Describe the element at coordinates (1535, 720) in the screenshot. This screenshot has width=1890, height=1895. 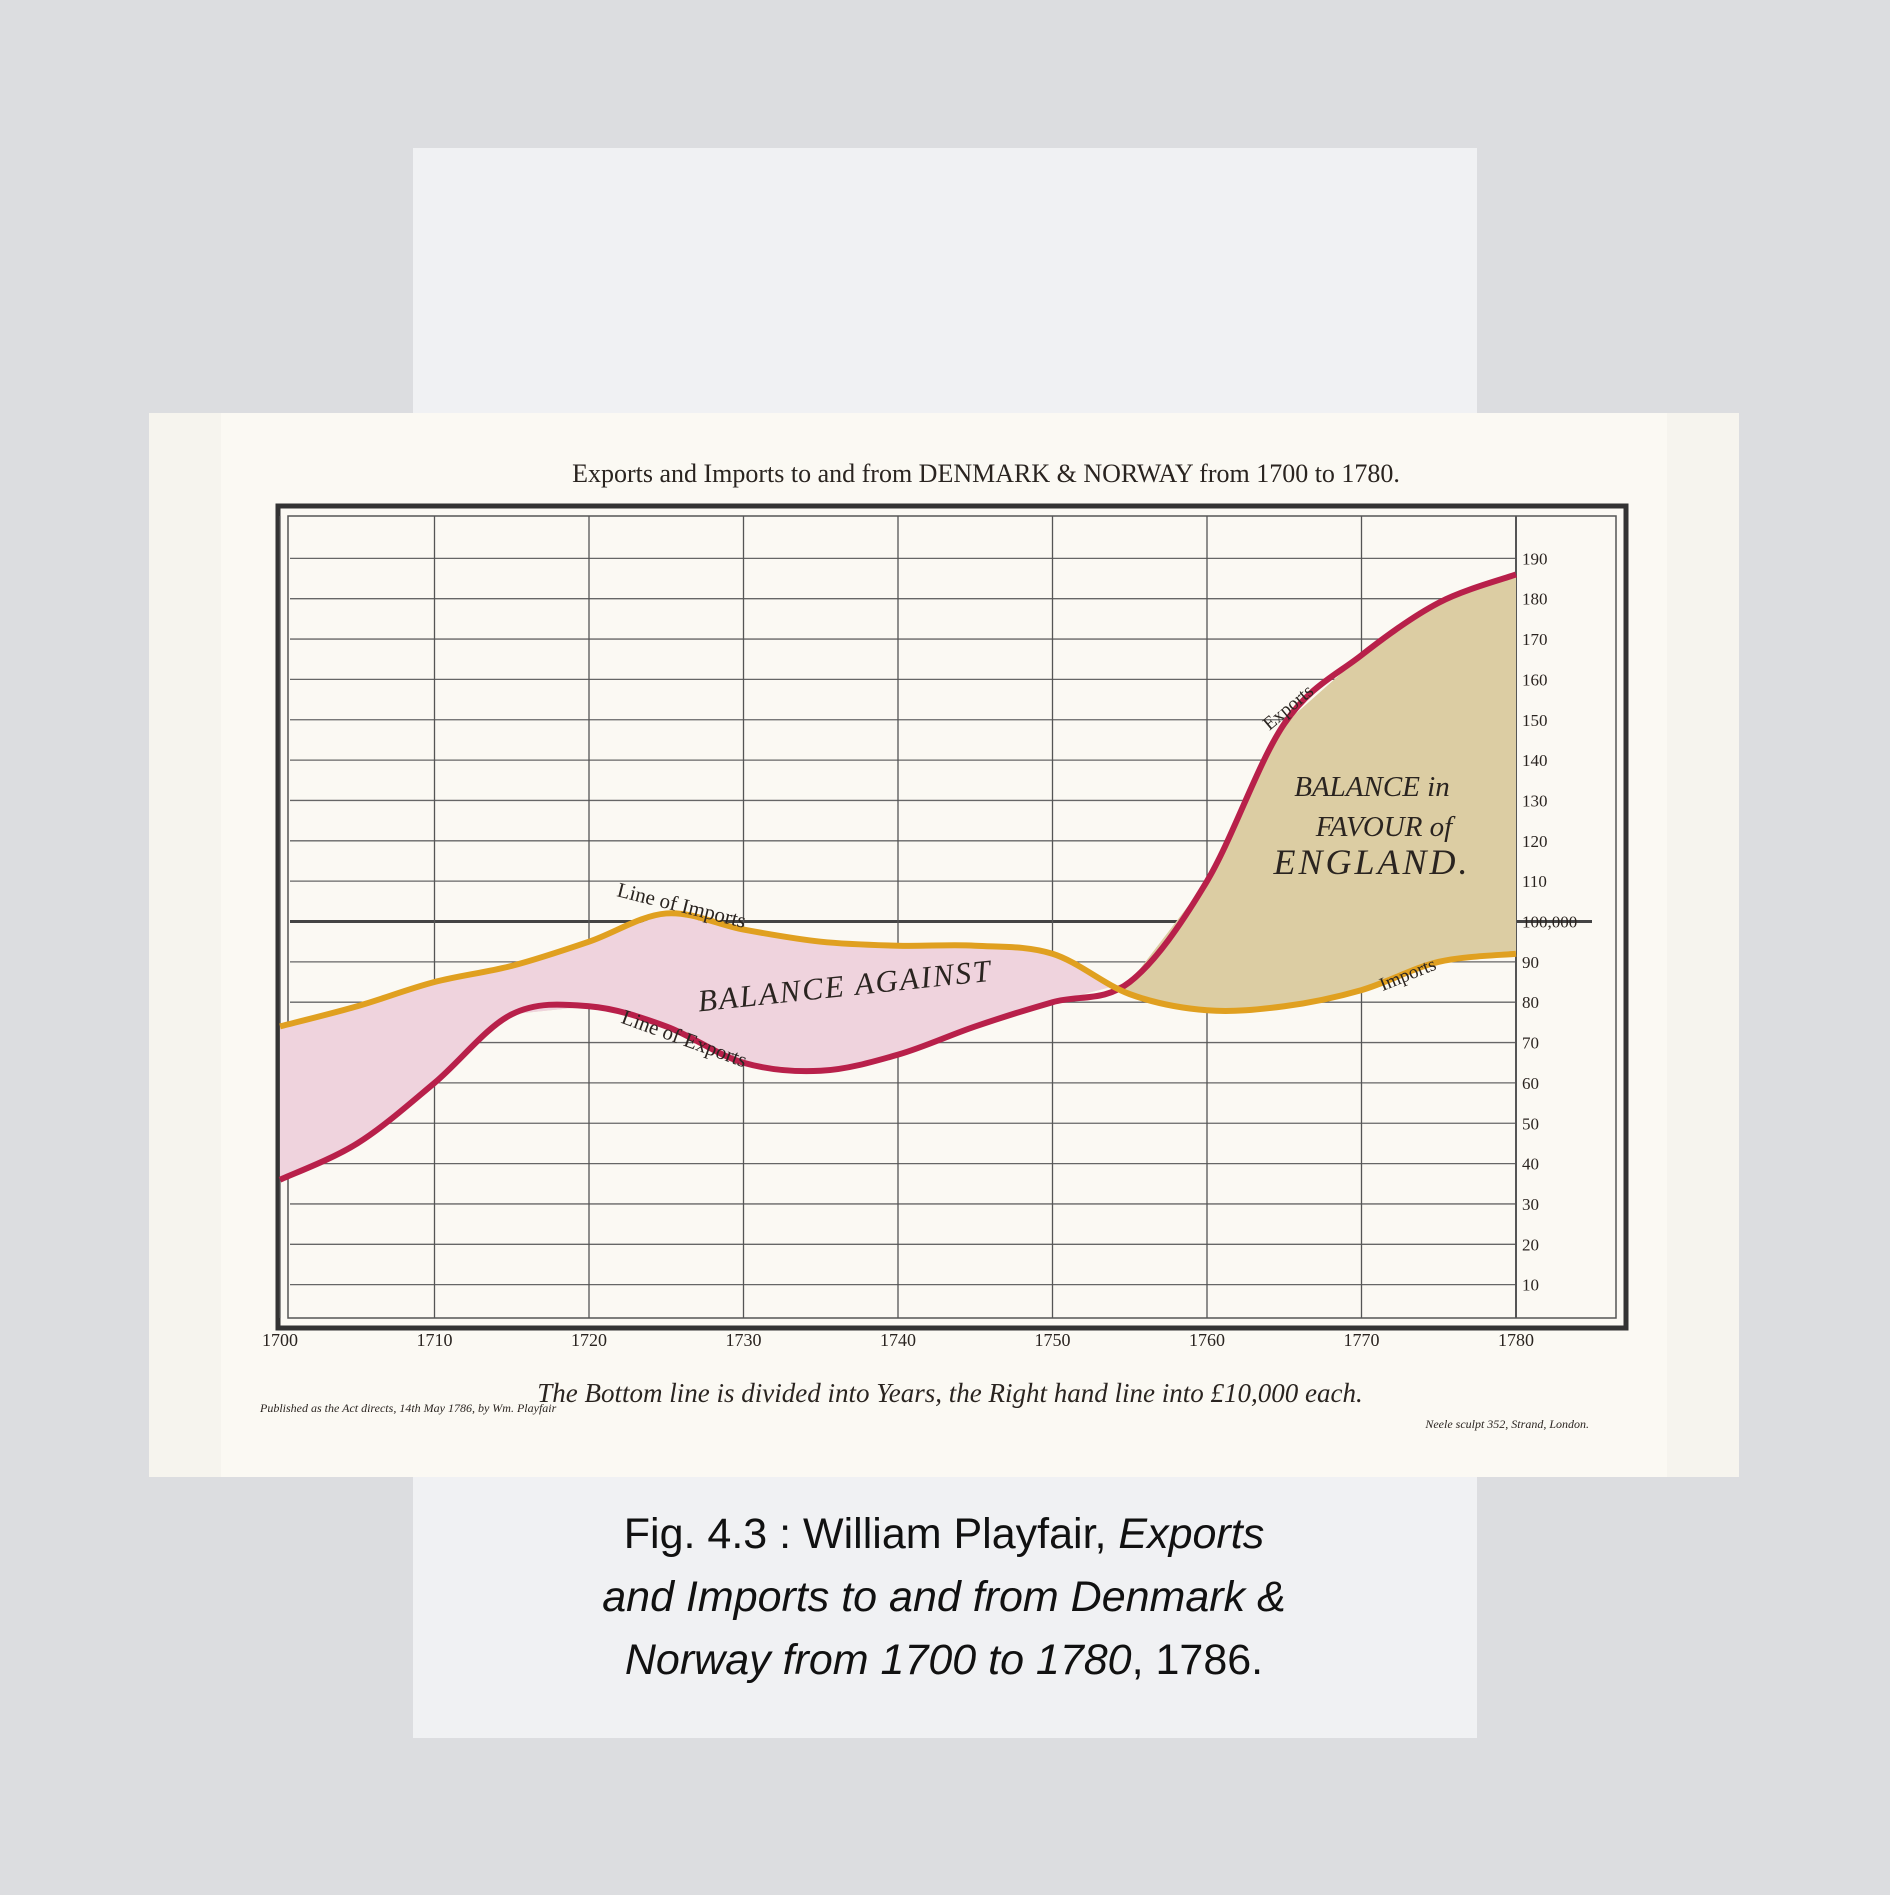
I see `y-tick-label: 150` at that location.